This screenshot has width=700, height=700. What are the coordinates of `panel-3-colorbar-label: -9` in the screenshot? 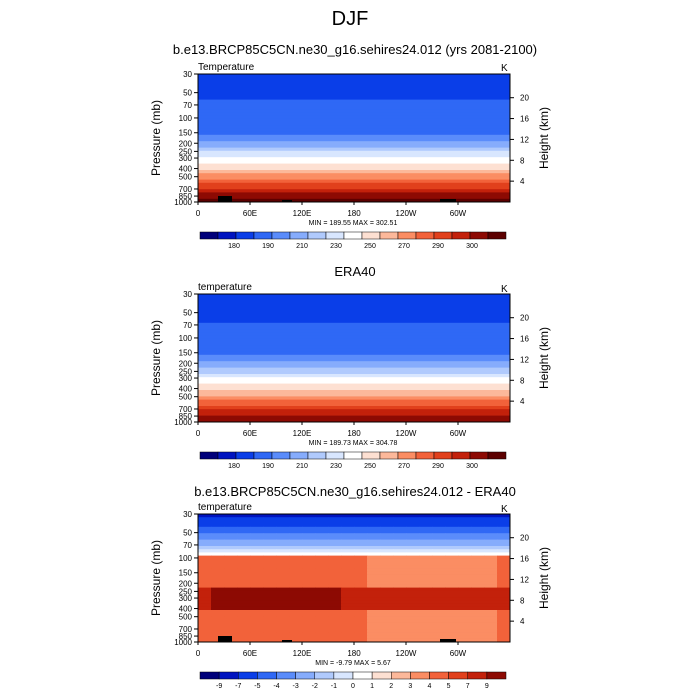 It's located at (219, 686).